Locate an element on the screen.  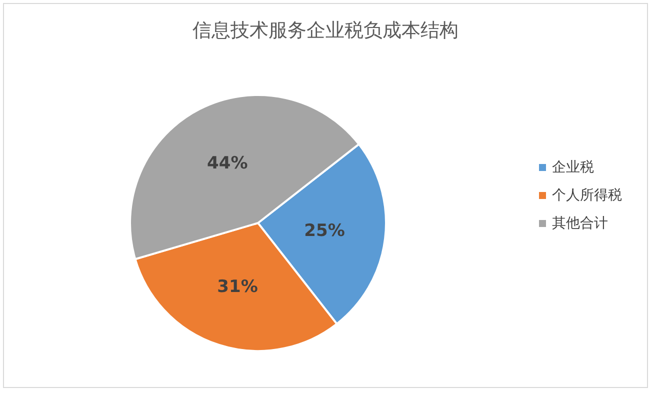
legend-label: 其他合计 is located at coordinates (580, 224).